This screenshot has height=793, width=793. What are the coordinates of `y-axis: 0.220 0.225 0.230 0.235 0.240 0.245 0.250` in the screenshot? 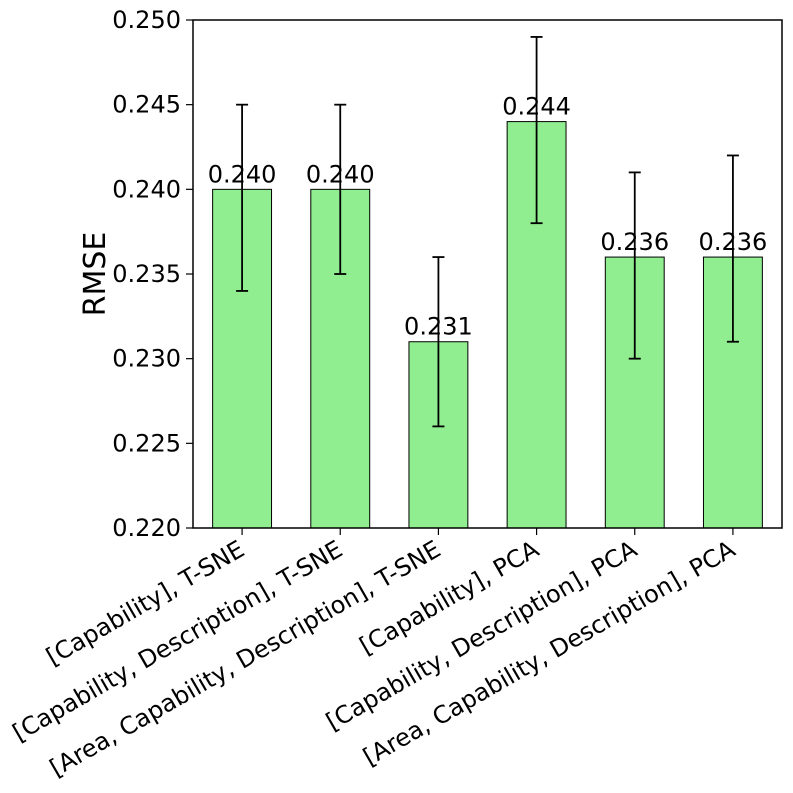 It's located at (152, 274).